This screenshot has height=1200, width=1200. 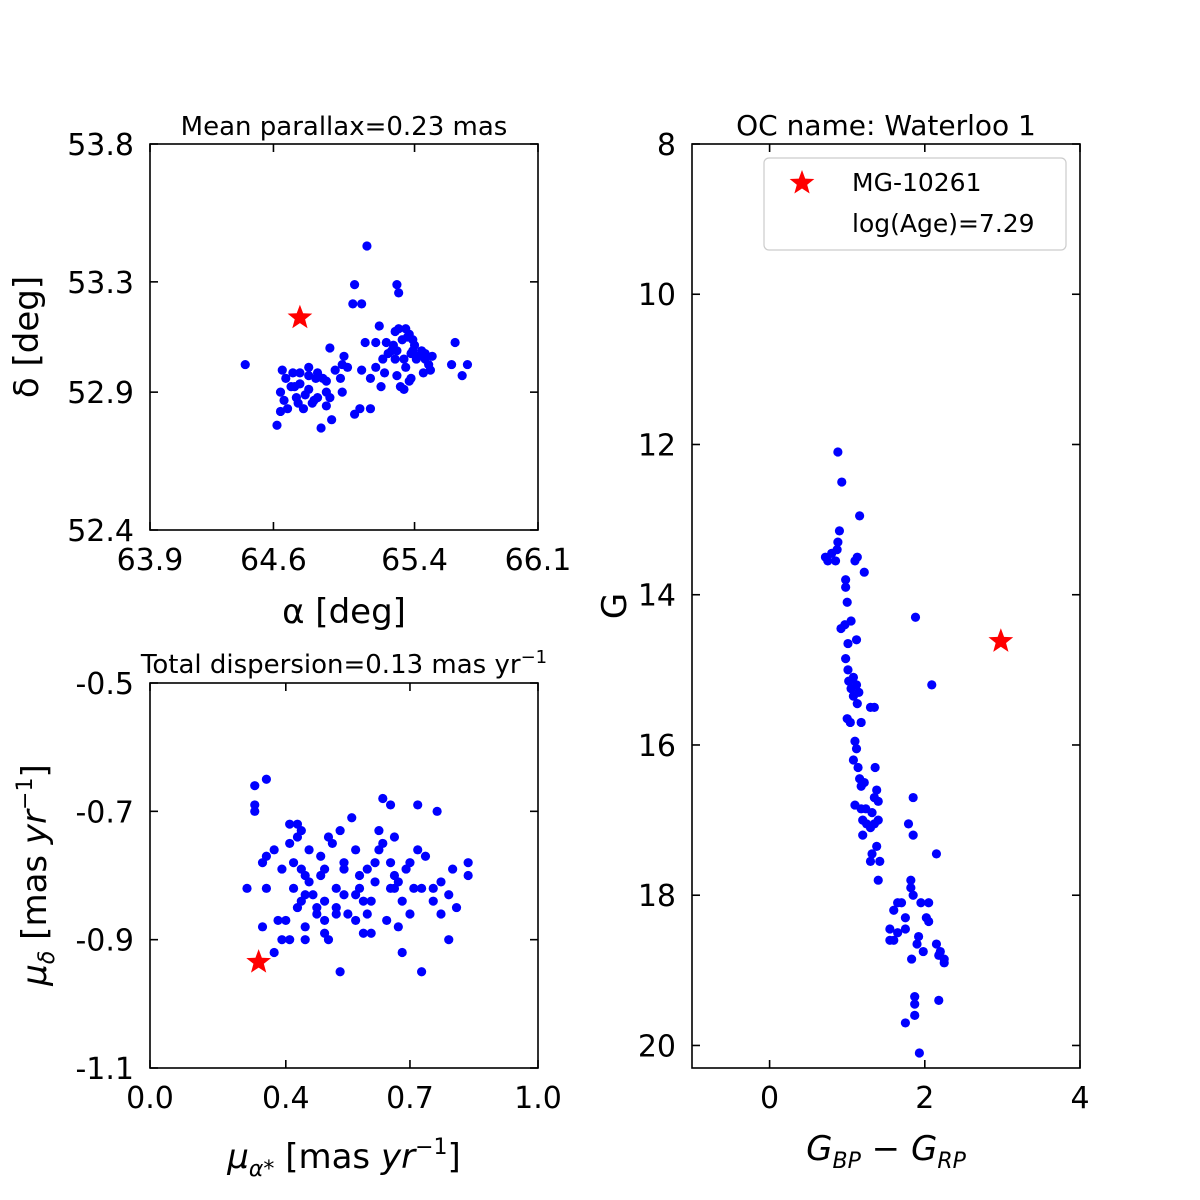 What do you see at coordinates (802, 182) in the screenshot?
I see `legend-star-shape` at bounding box center [802, 182].